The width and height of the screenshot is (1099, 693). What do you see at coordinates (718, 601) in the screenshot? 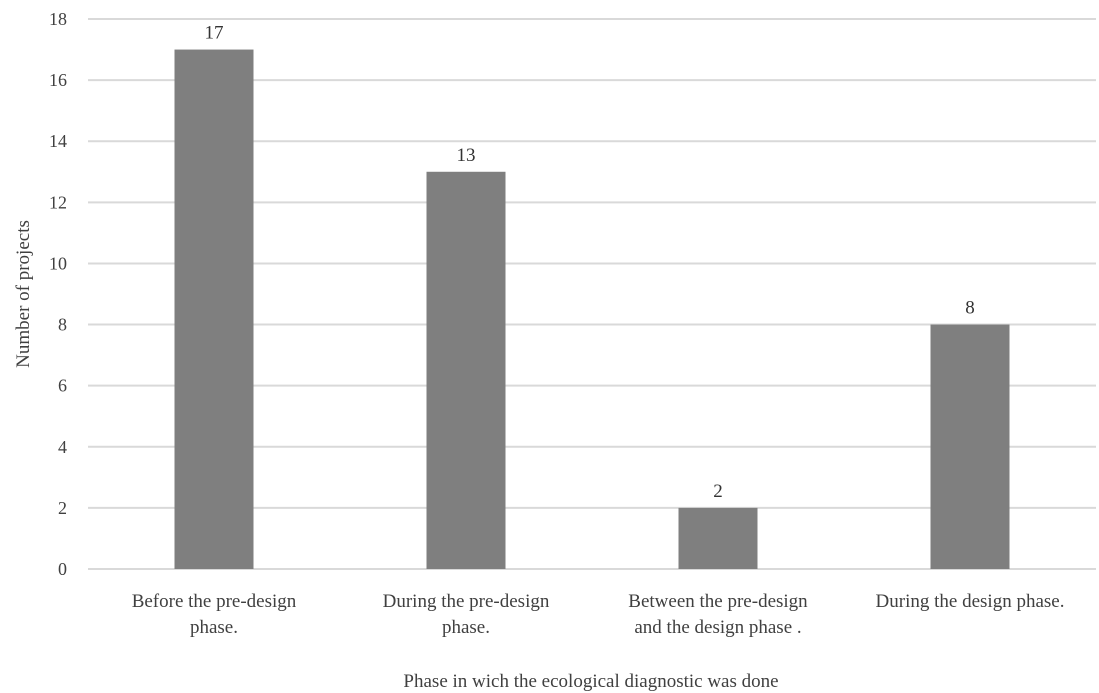
I see `x-category-label-line: Between the pre-design` at bounding box center [718, 601].